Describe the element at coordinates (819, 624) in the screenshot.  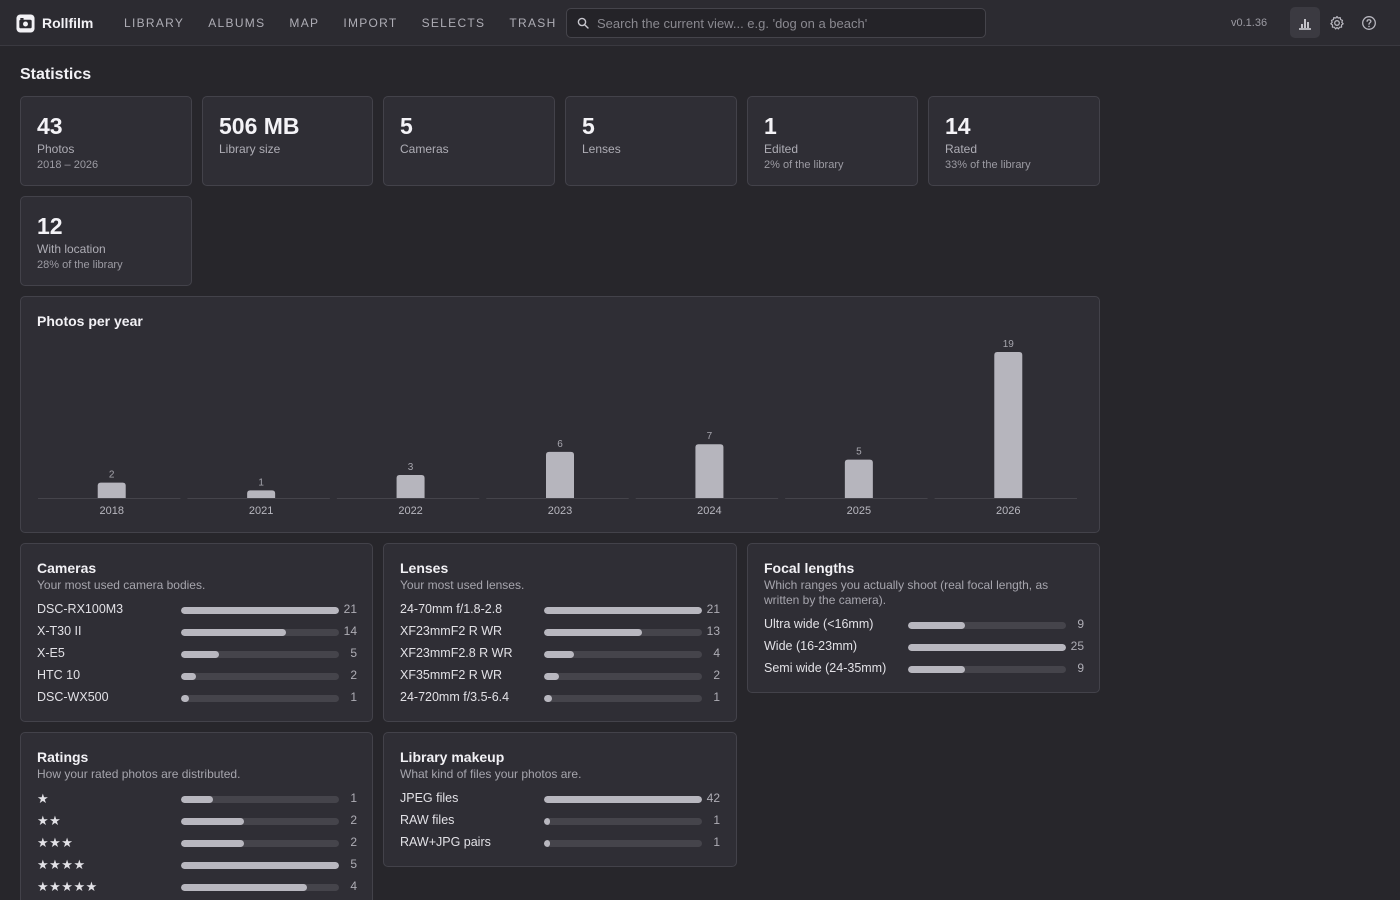
I see `list-item-label: Ultra wide (<16mm)` at that location.